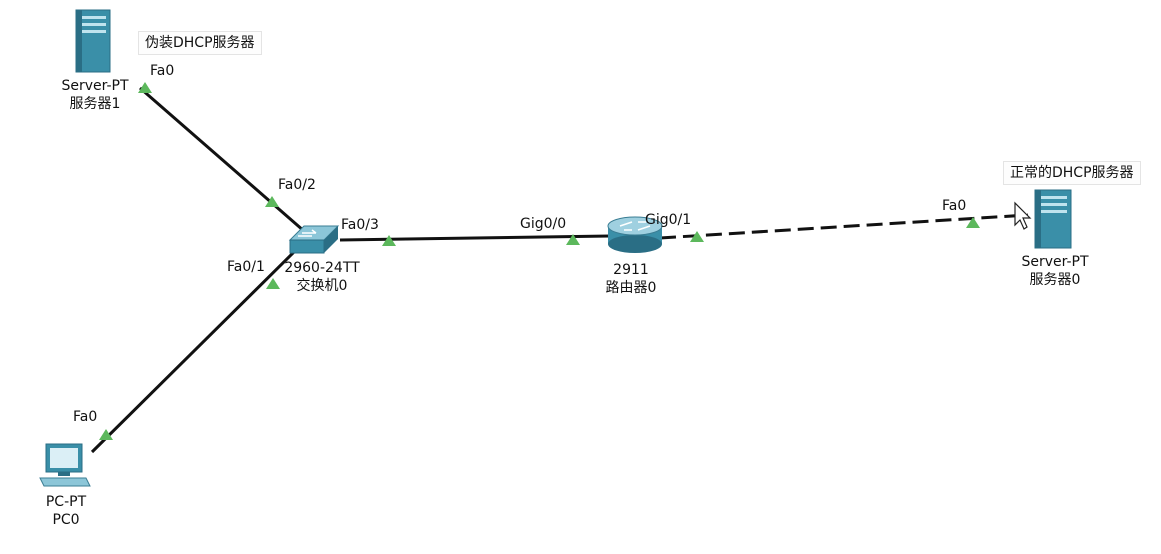  Describe the element at coordinates (273, 283) in the screenshot. I see `port-indicator-switch-fa01` at that location.